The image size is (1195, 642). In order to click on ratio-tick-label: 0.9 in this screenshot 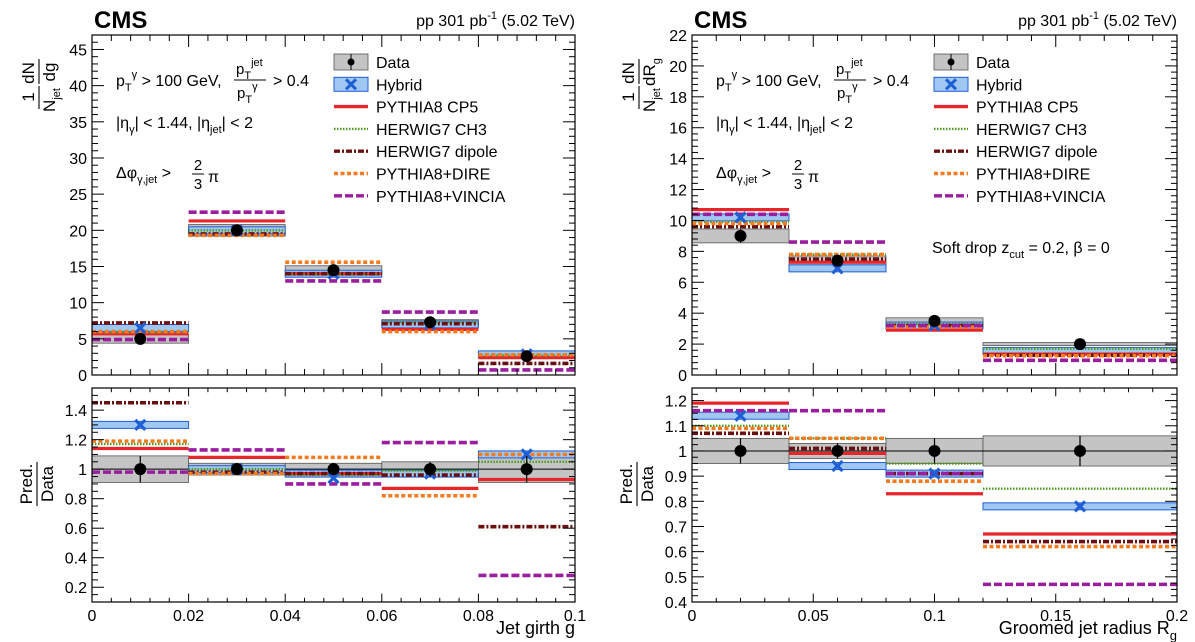, I will do `click(676, 477)`.